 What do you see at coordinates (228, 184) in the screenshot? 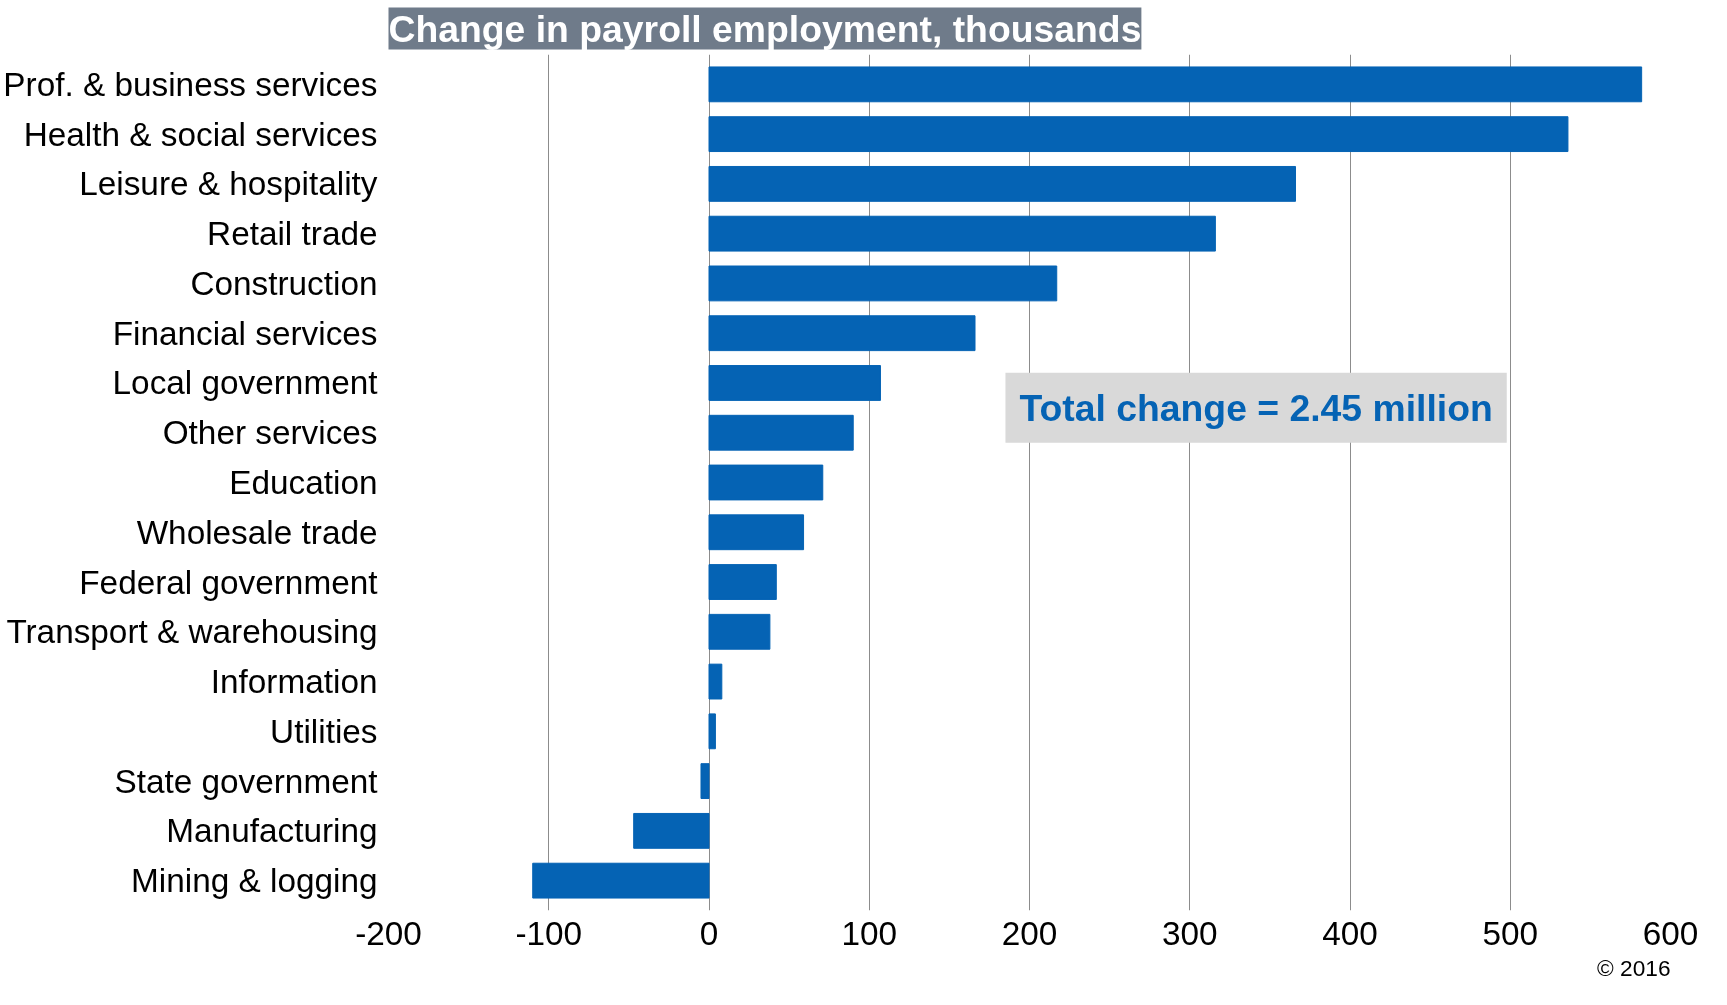
I see `y-tick-label: Leisure & hospitality` at bounding box center [228, 184].